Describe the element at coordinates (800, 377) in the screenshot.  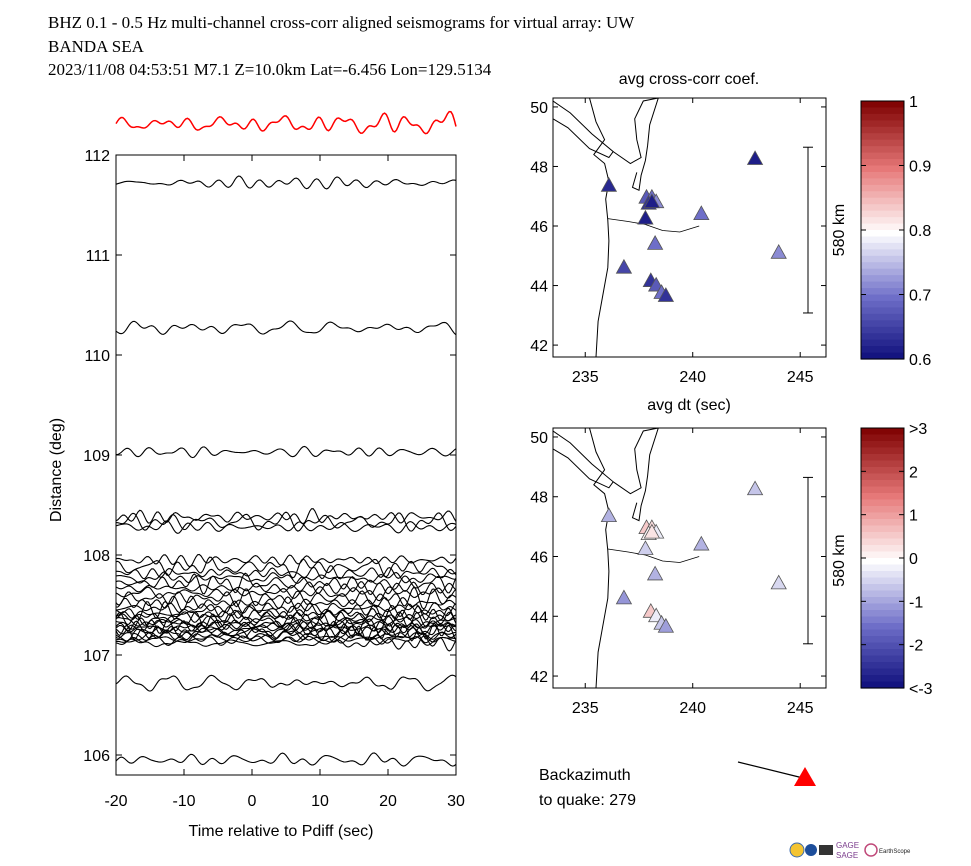
I see `map-x-tick-label: 245` at that location.